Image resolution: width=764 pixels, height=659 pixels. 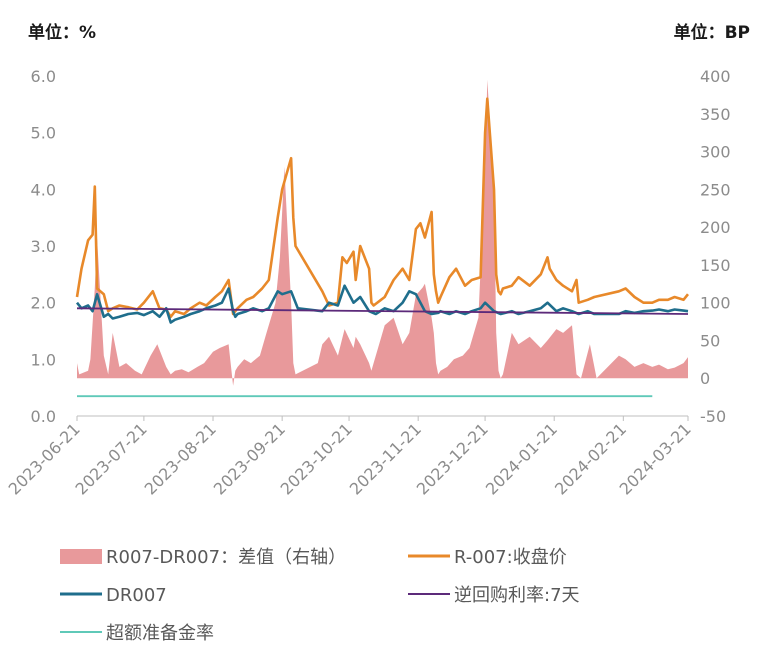 What do you see at coordinates (180, 458) in the screenshot?
I see `x-tick-label: 2023-08-21` at bounding box center [180, 458].